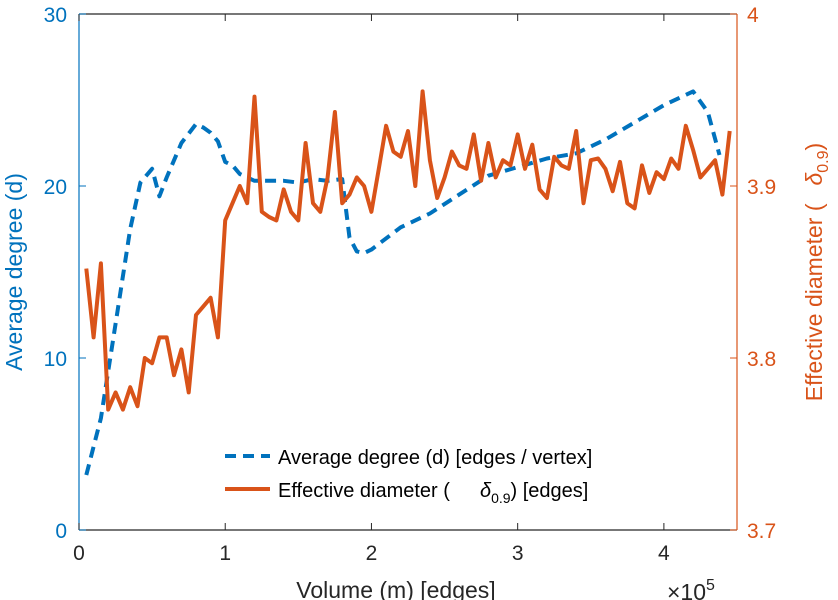 The image size is (838, 600). I want to click on left-tick-label: 10, so click(55, 359).